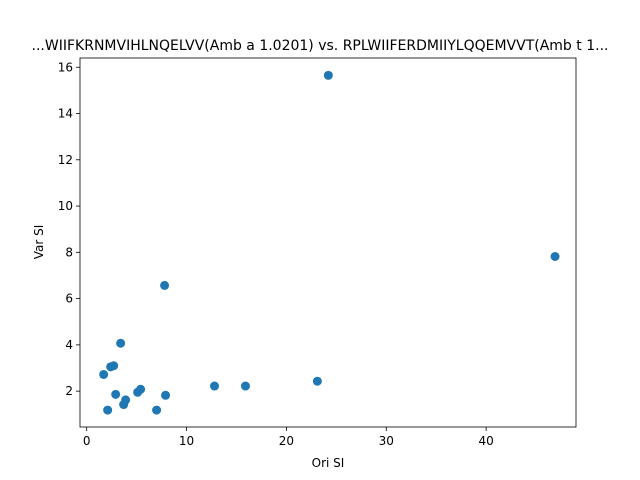 This screenshot has height=480, width=640. I want to click on x-tick-label: 20, so click(286, 441).